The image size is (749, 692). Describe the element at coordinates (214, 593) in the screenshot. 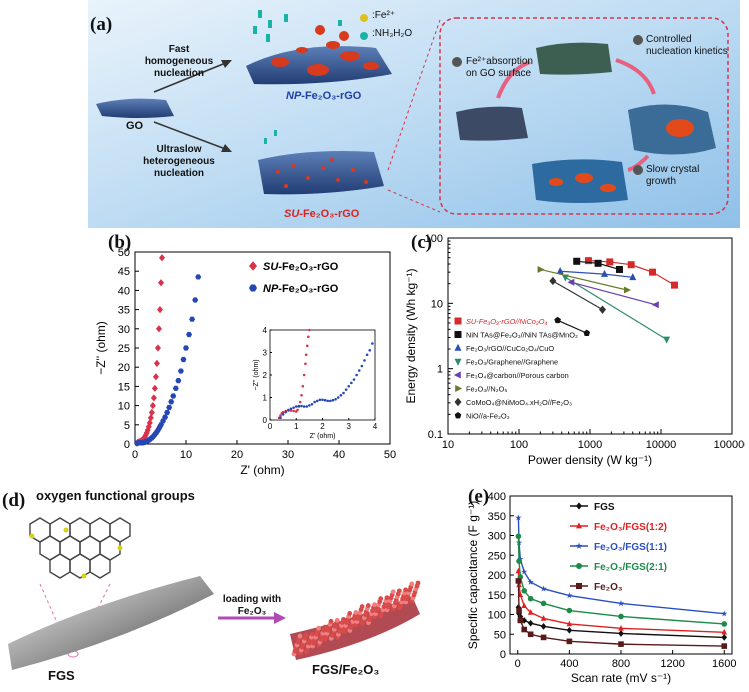

I see `panel-d-figure` at that location.